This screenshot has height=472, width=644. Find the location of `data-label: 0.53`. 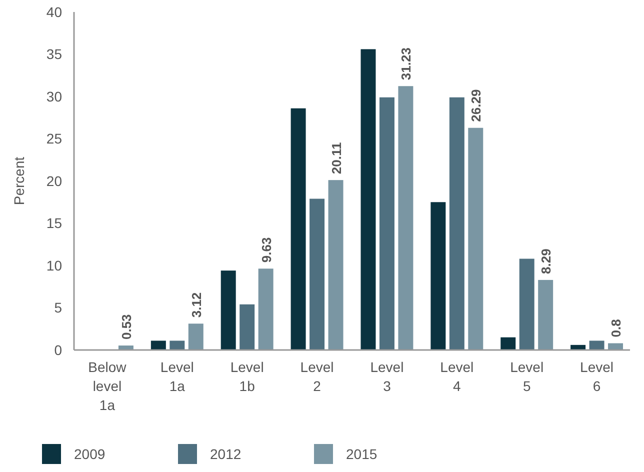

data-label: 0.53 is located at coordinates (126, 327).